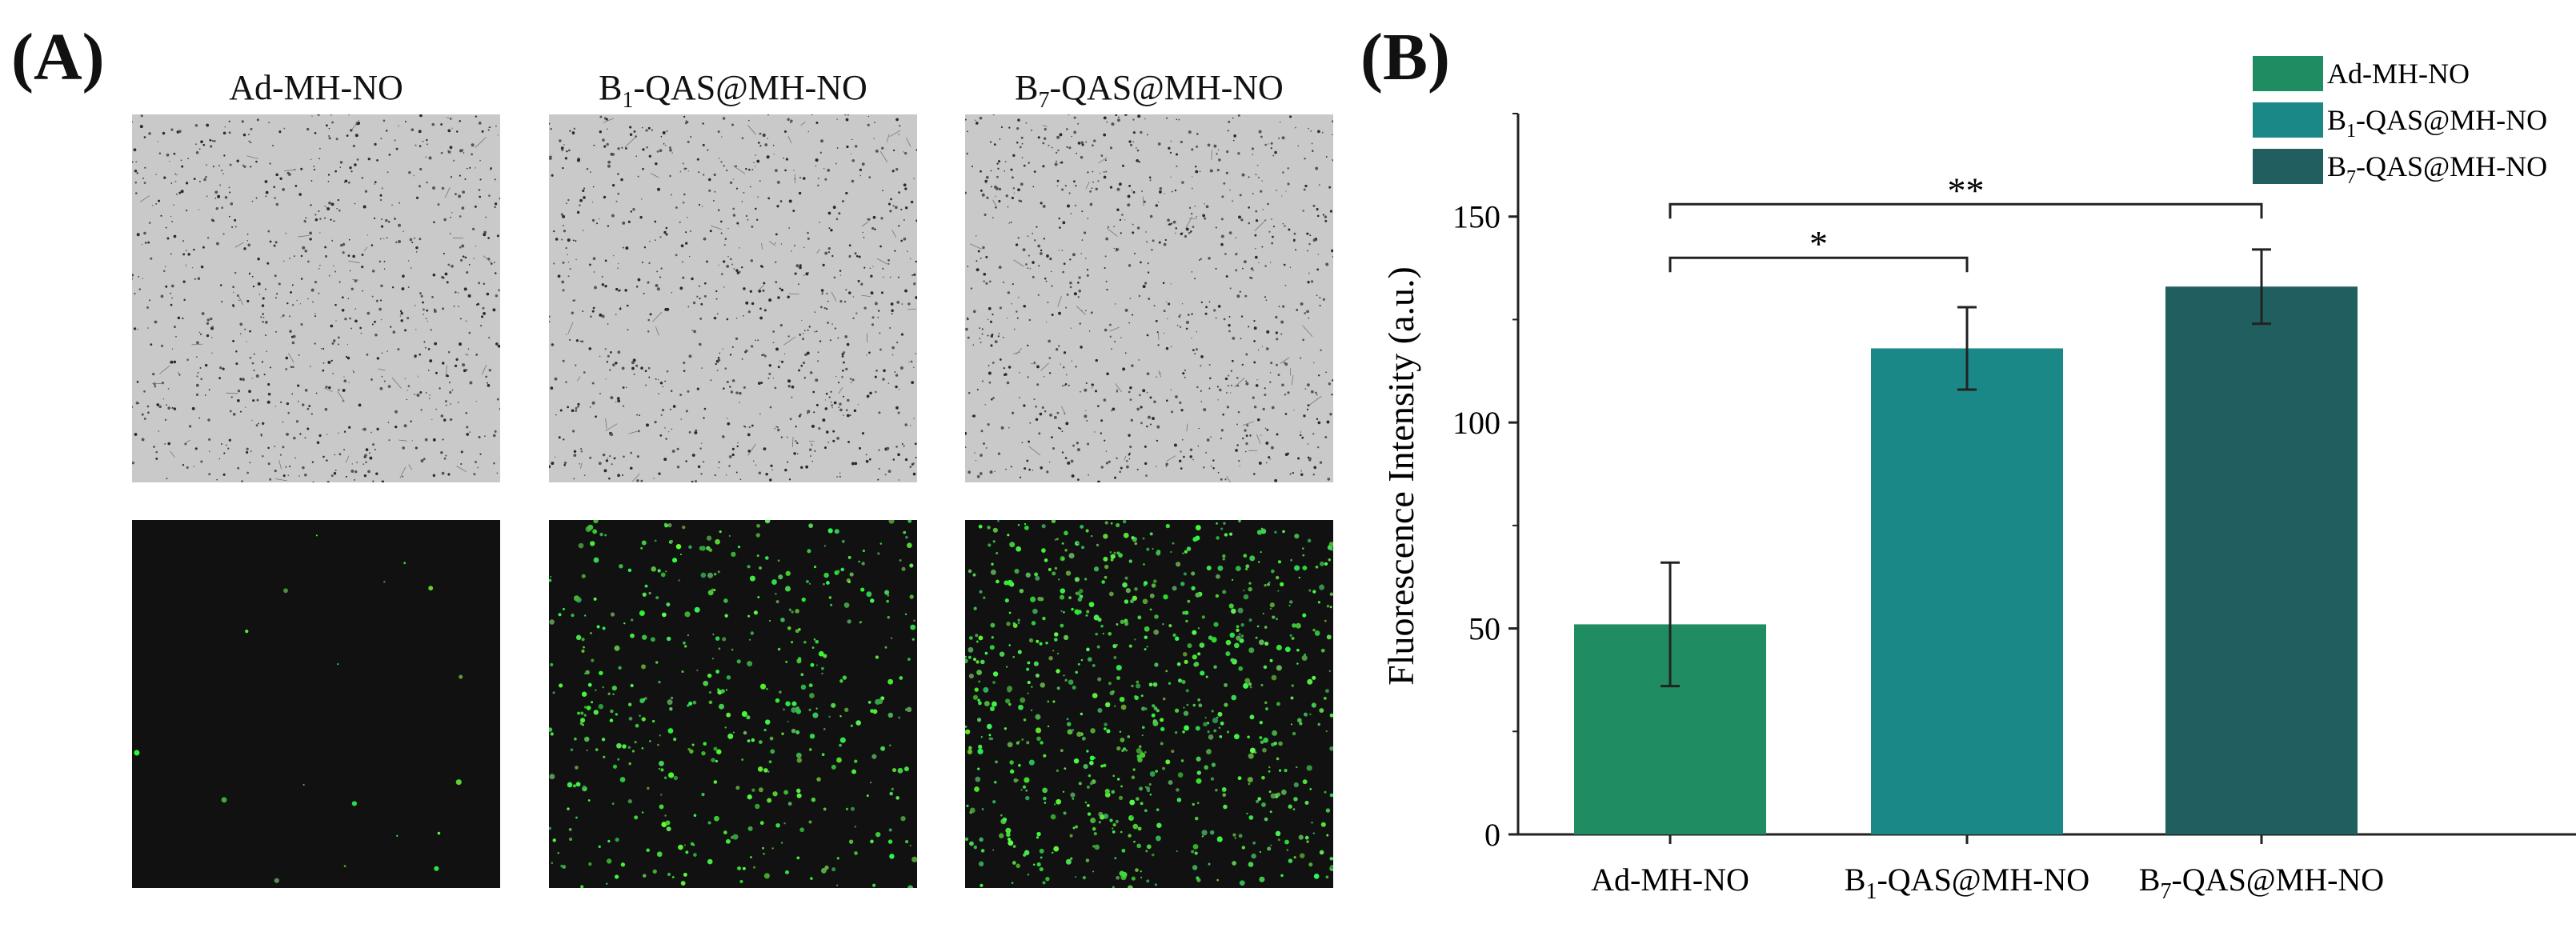  I want to click on error-bars-group, so click(1966, 468).